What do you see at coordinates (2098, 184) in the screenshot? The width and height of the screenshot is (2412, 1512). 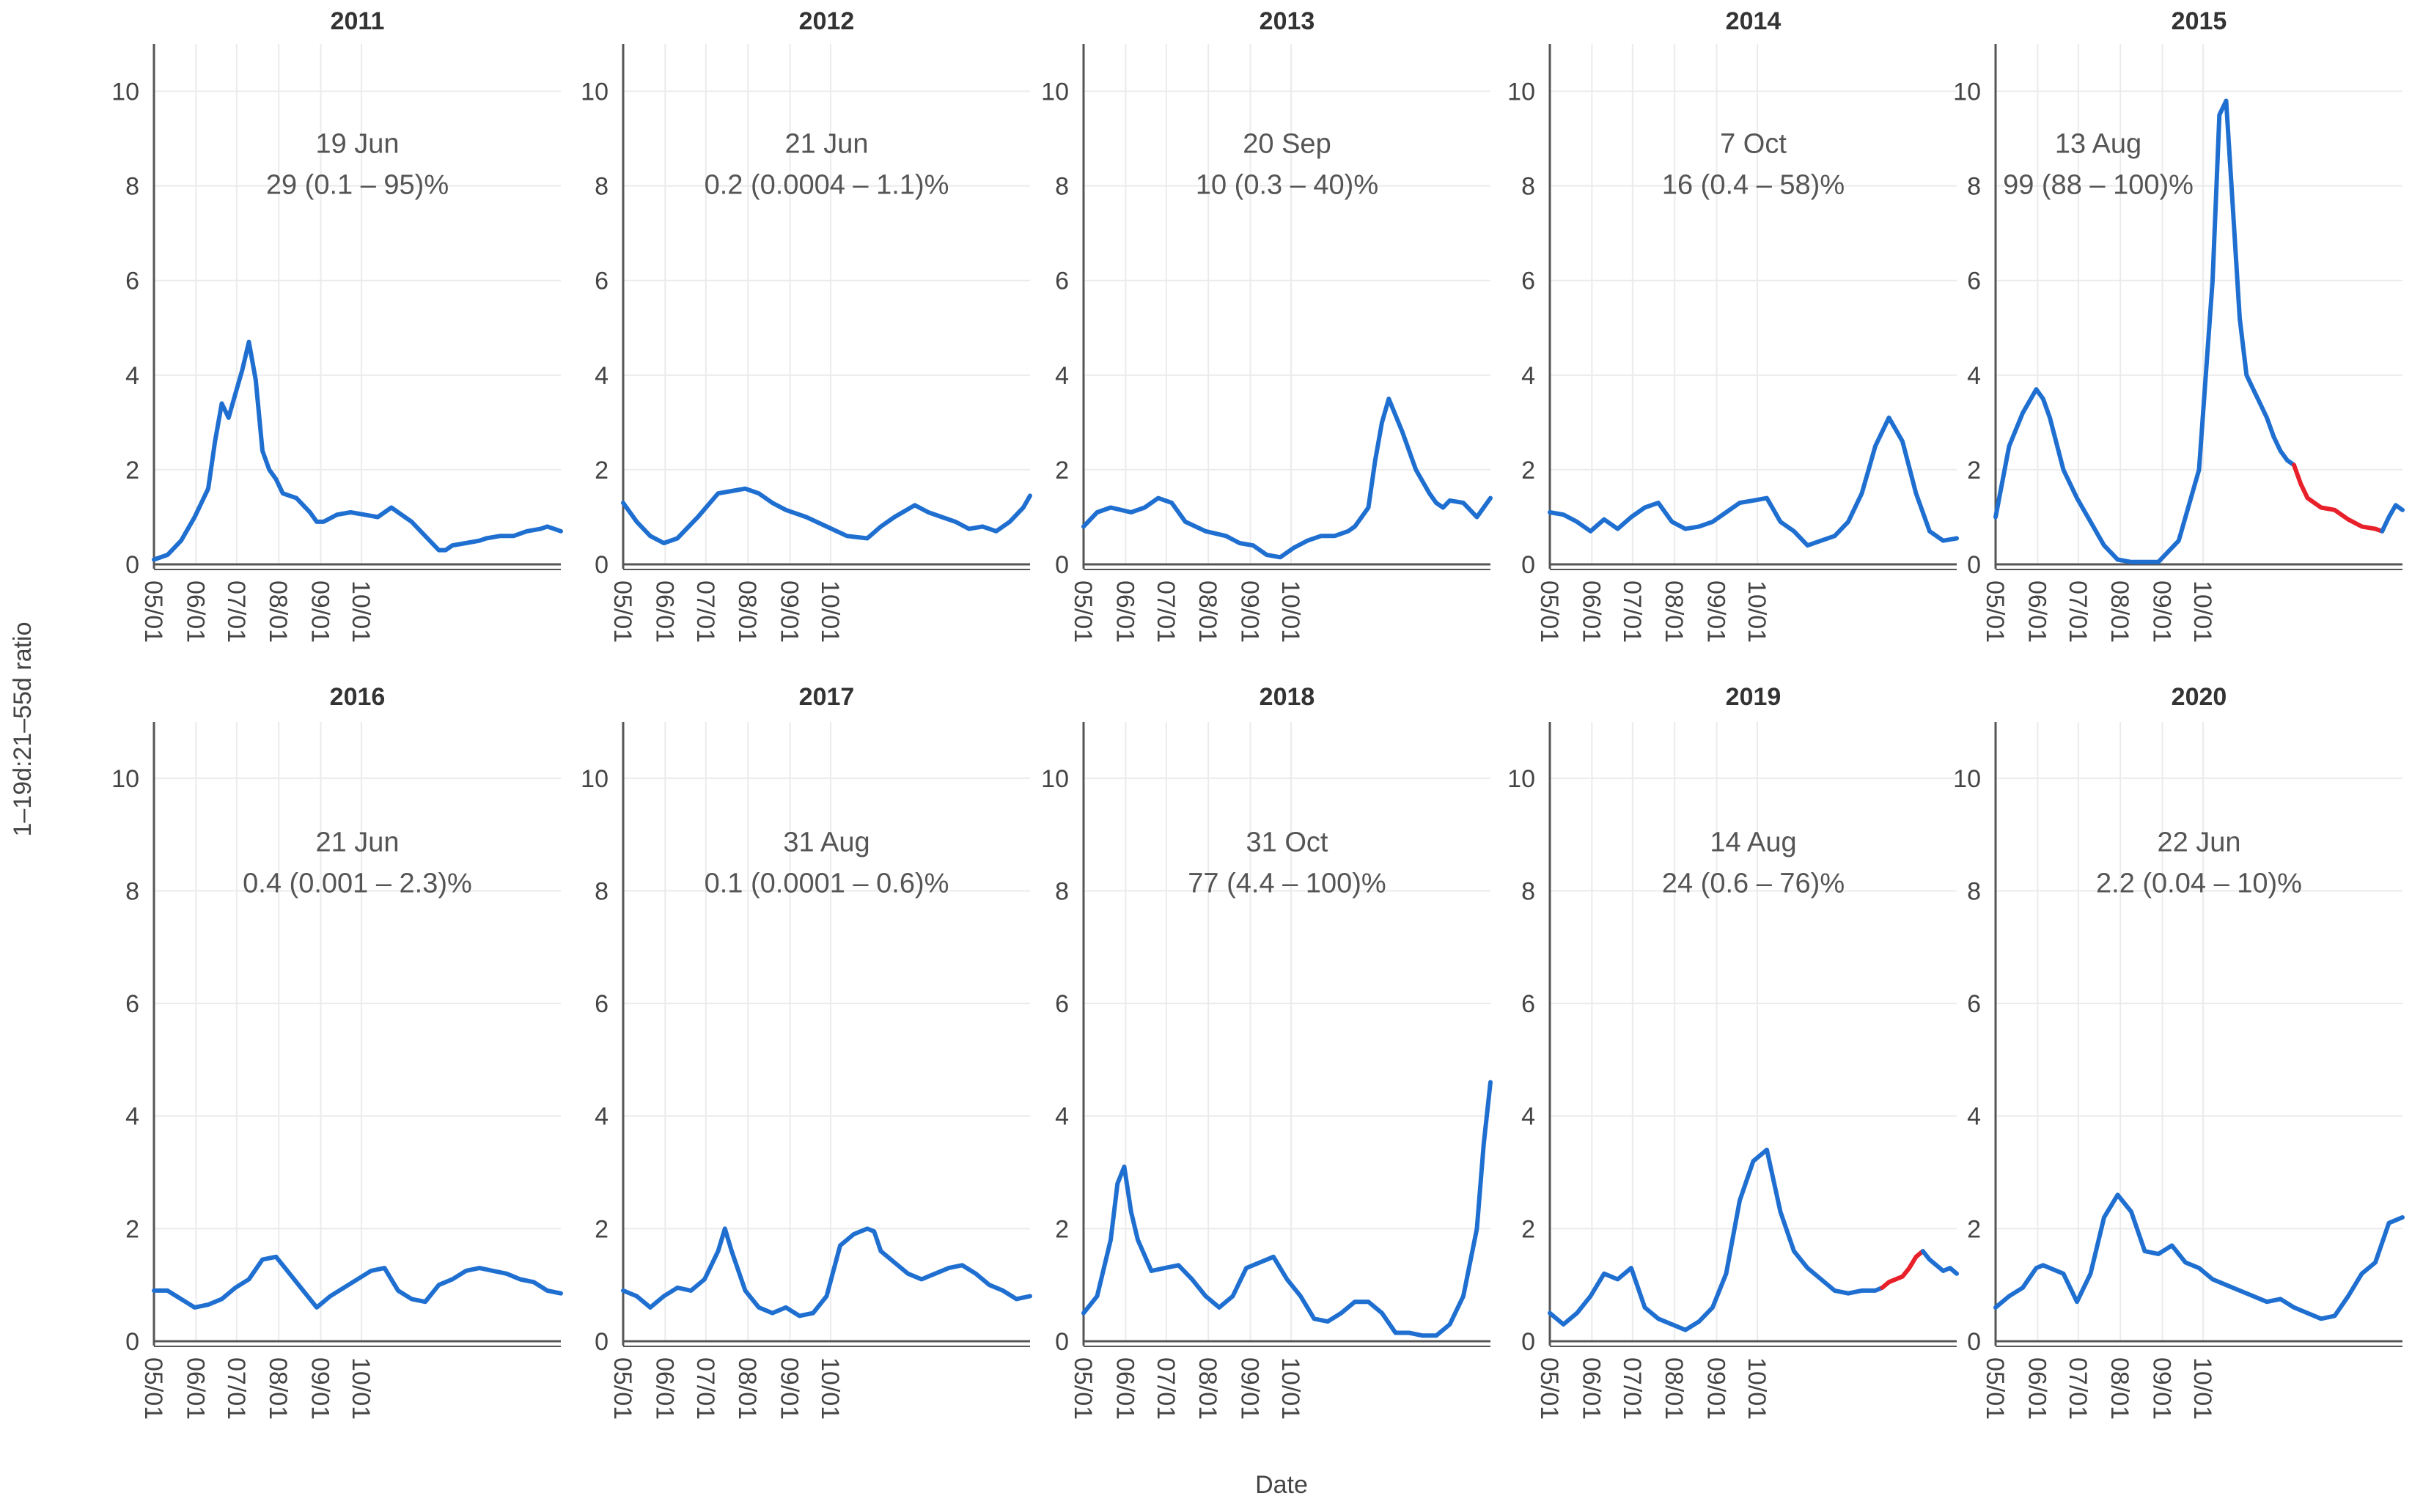 I see `annotation-value: 99 (88 – 100)%` at bounding box center [2098, 184].